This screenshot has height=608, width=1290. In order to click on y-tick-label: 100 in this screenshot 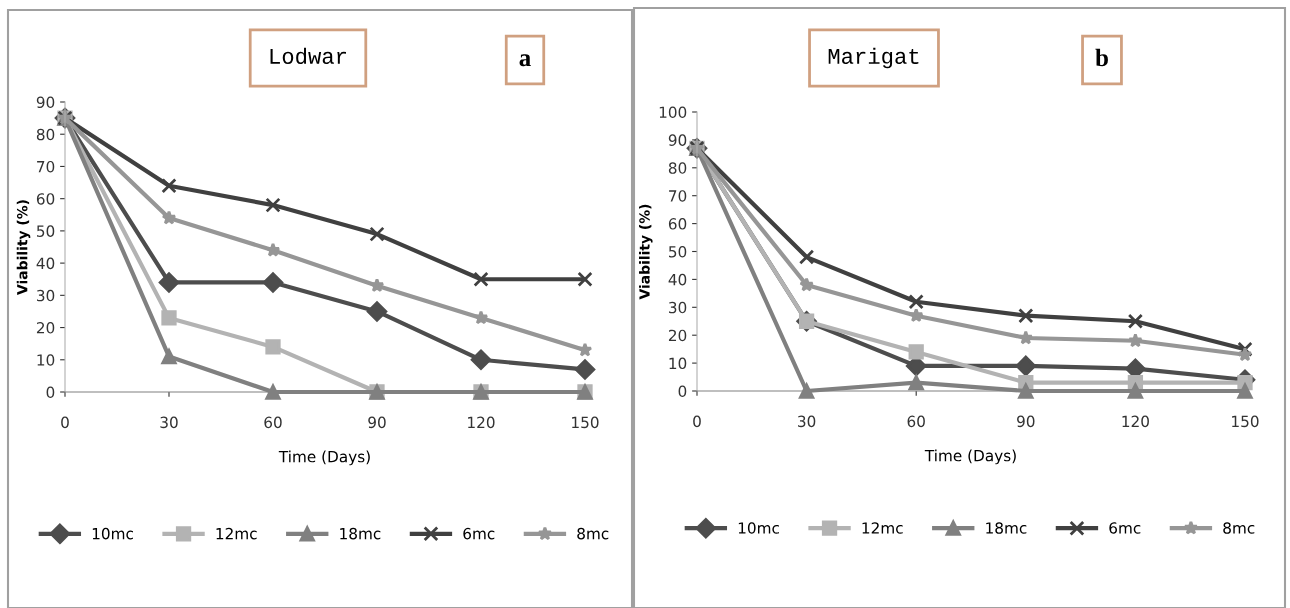, I will do `click(673, 112)`.